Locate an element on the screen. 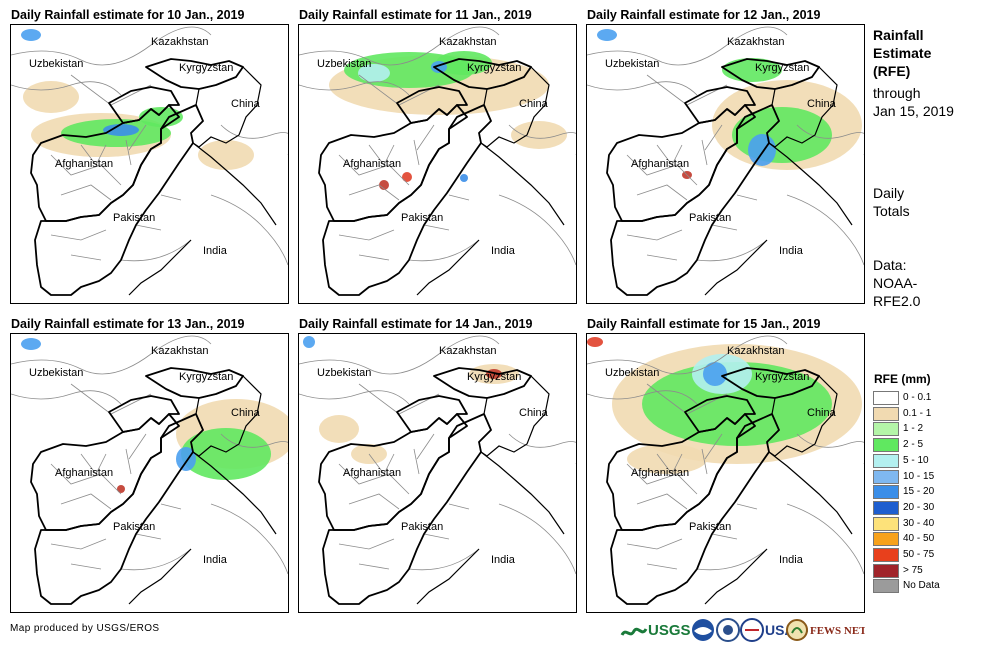  noaa-logo is located at coordinates (703, 630).